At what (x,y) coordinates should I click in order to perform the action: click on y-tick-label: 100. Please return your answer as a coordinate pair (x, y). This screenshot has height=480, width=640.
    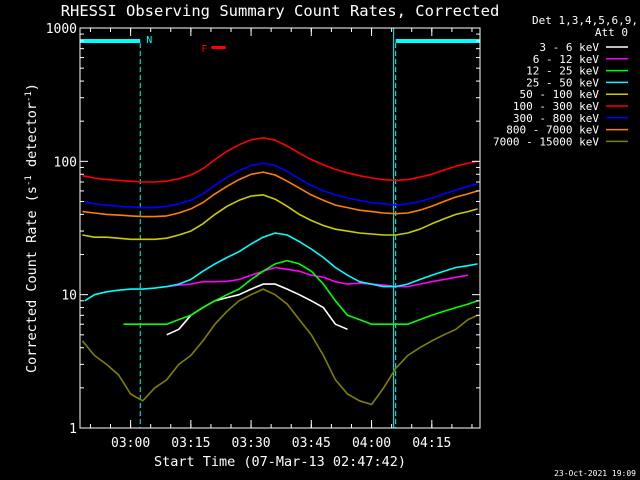
    Looking at the image, I should click on (65, 162).